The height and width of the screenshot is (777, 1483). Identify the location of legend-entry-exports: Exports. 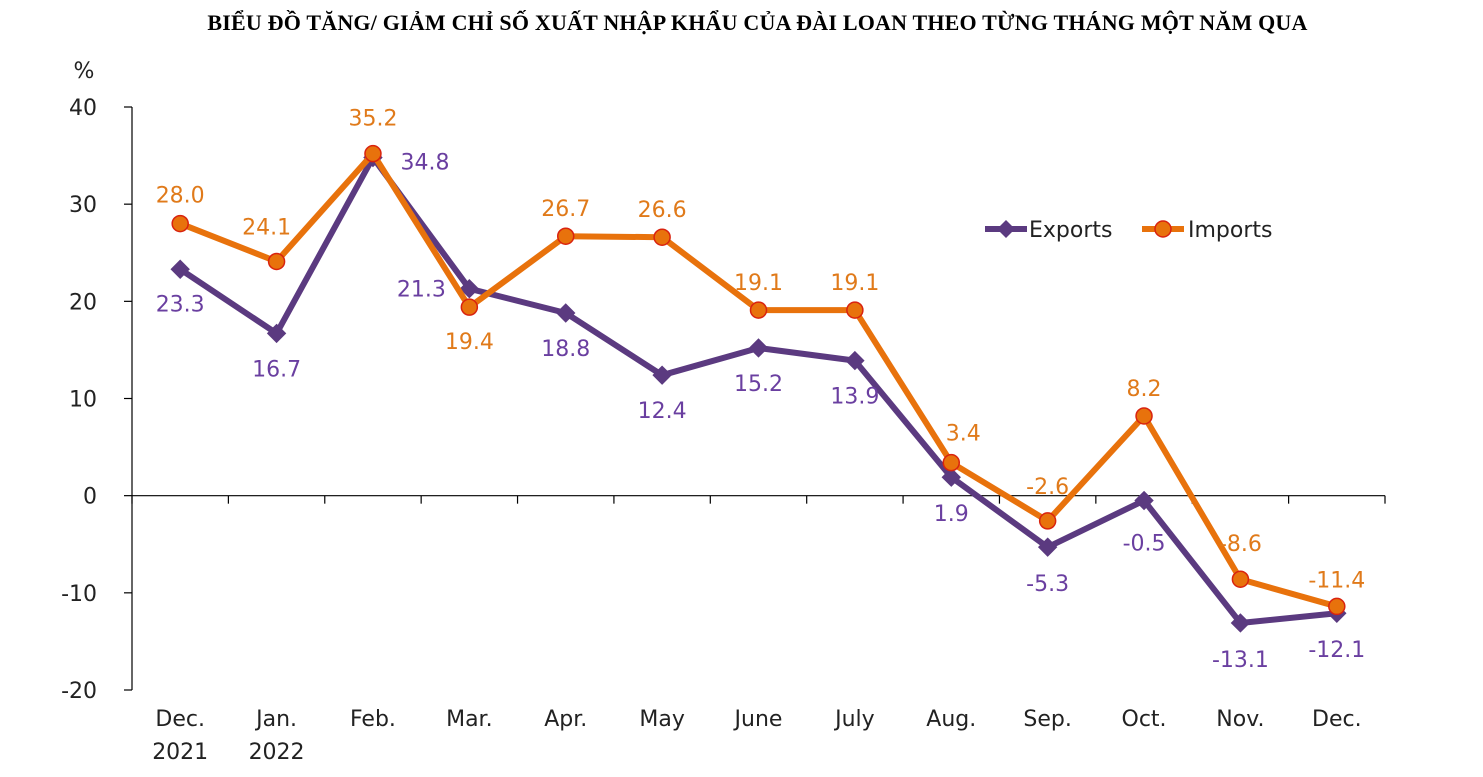
(1048, 230).